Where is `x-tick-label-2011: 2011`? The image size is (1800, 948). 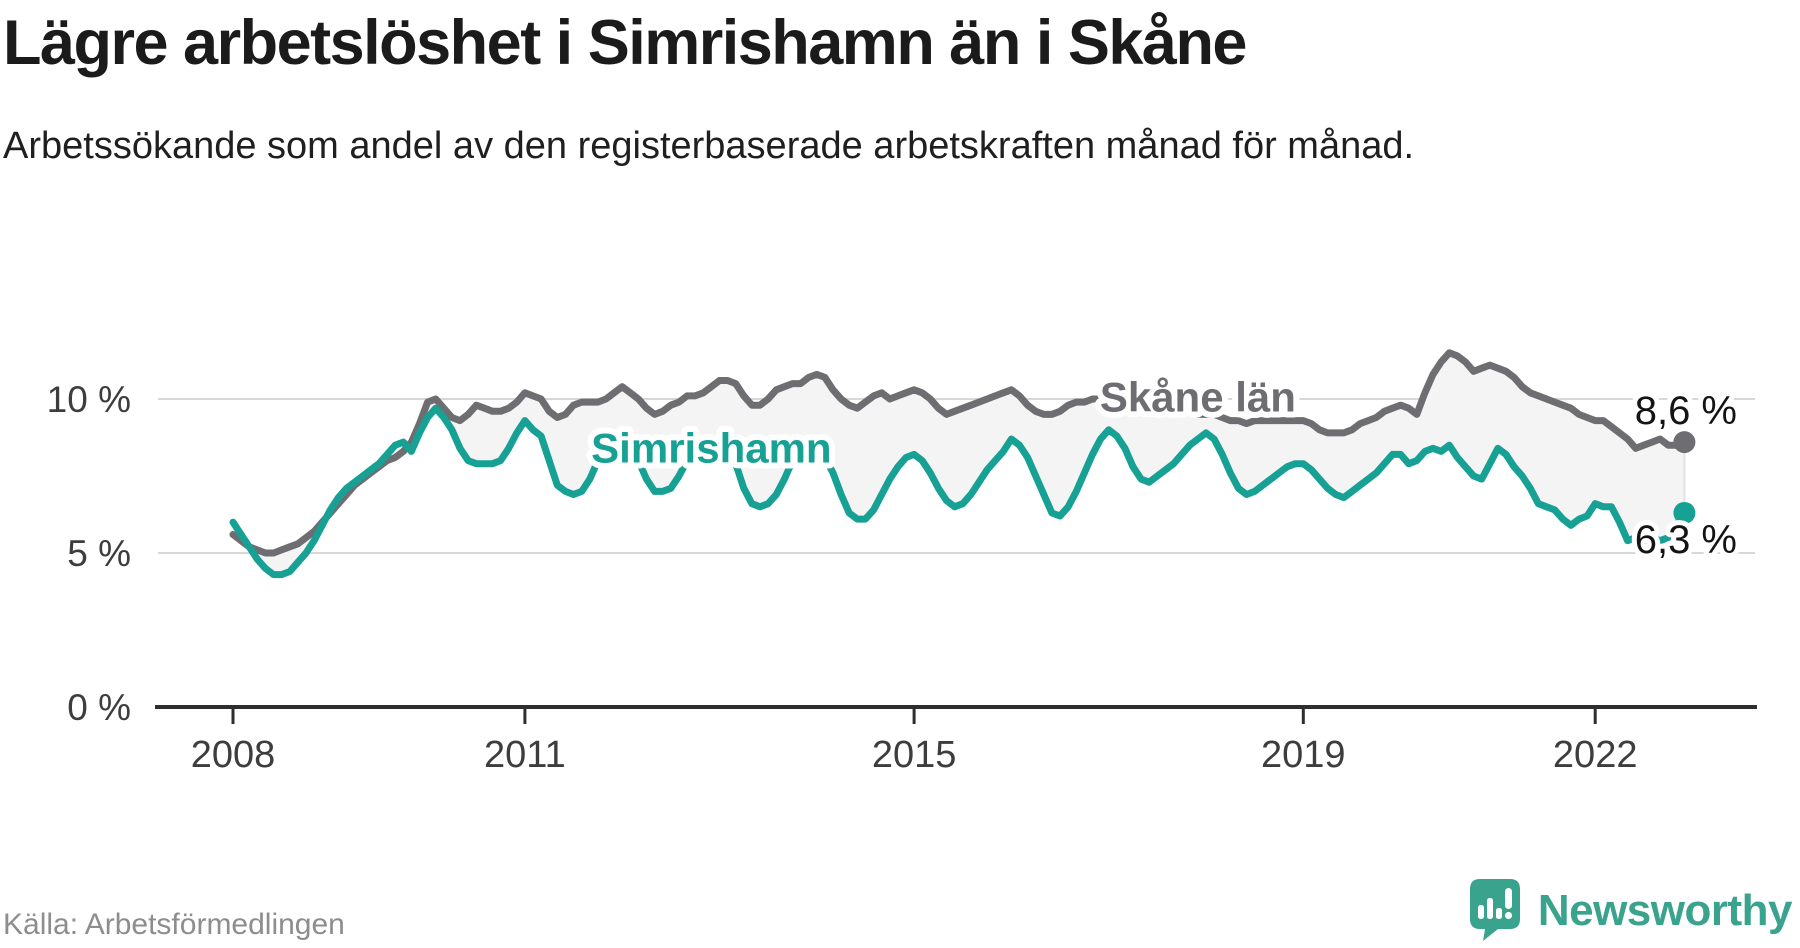
x-tick-label-2011: 2011 is located at coordinates (525, 755).